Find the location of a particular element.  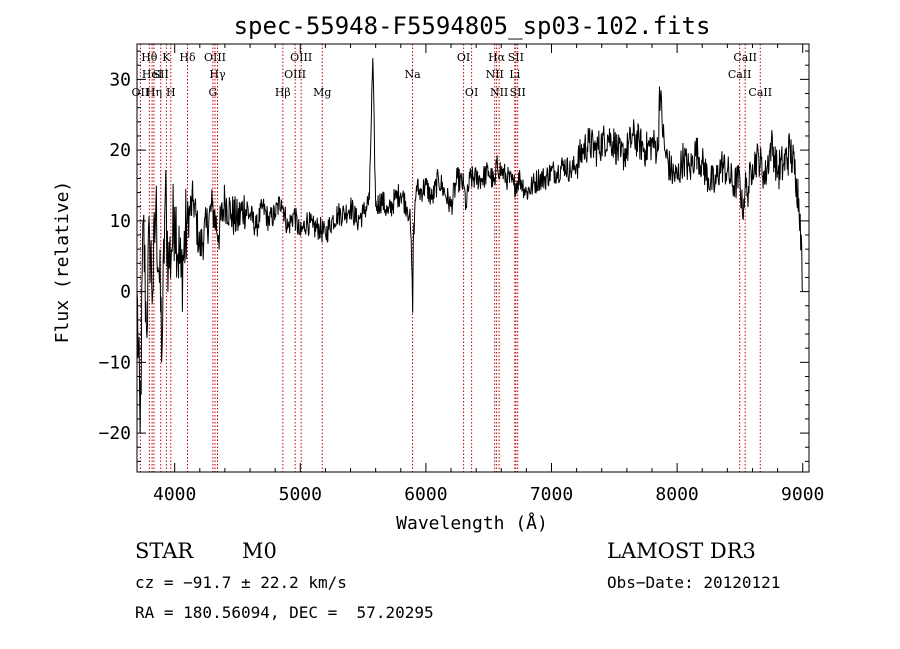

line-marker-label-H: H is located at coordinates (171, 92).